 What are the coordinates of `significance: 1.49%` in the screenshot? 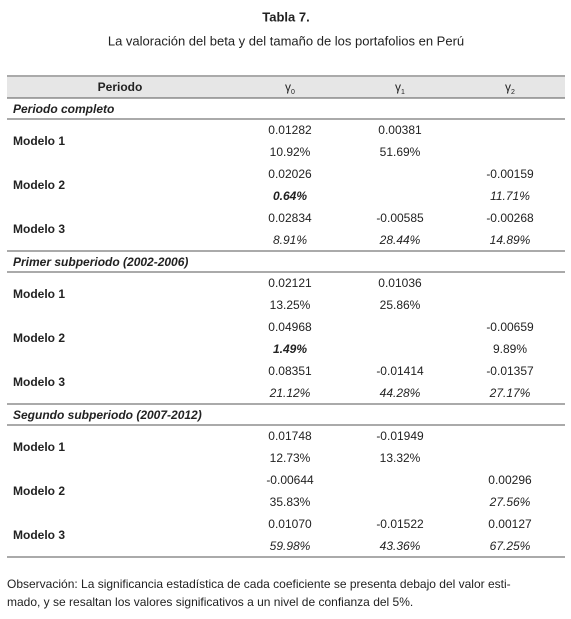 It's located at (290, 349).